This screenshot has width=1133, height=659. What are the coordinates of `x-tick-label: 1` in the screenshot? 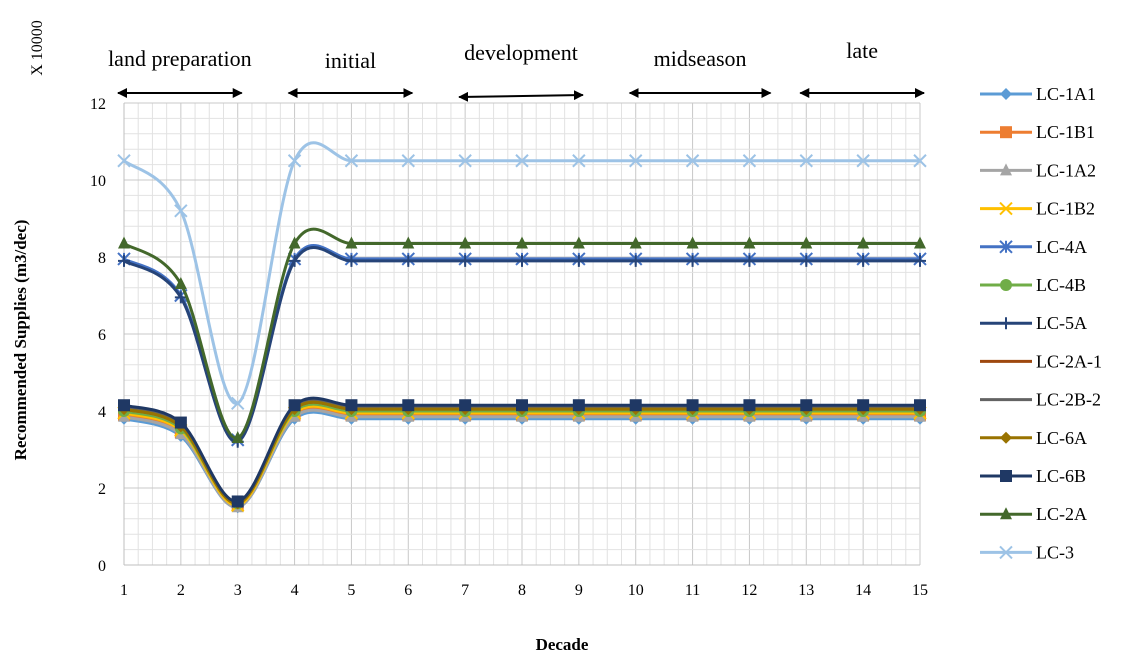 It's located at (124, 590).